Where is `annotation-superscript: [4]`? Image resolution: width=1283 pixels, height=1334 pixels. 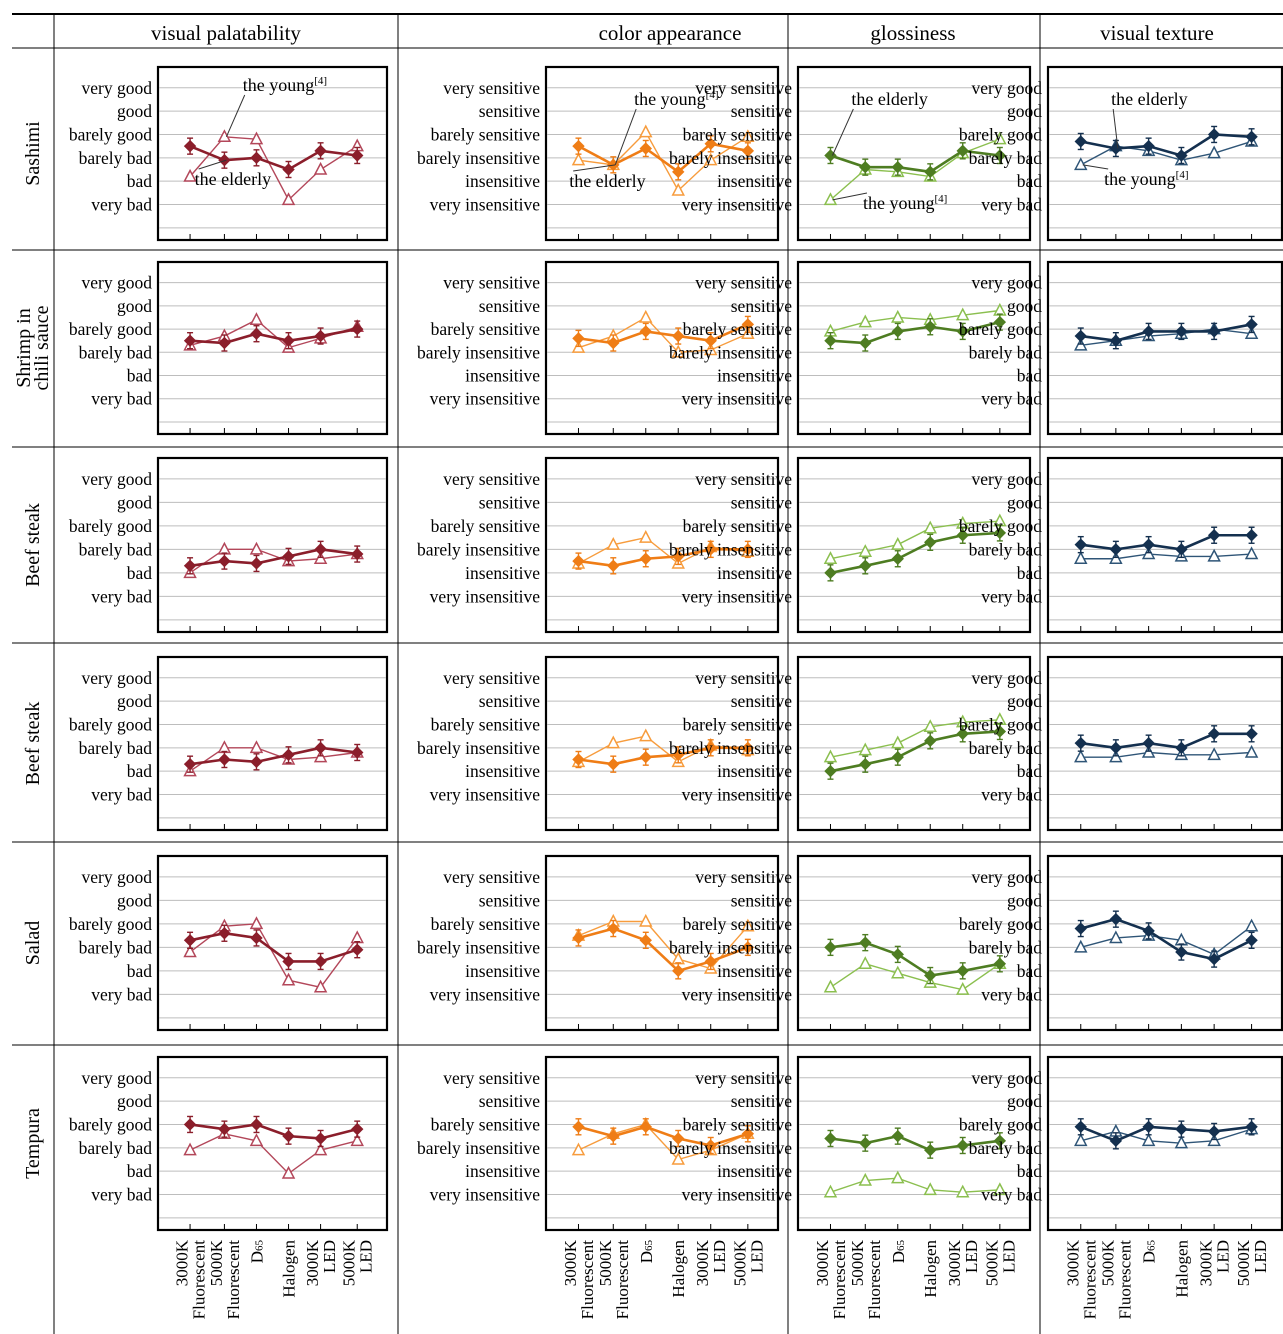
annotation-superscript: [4] is located at coordinates (712, 95).